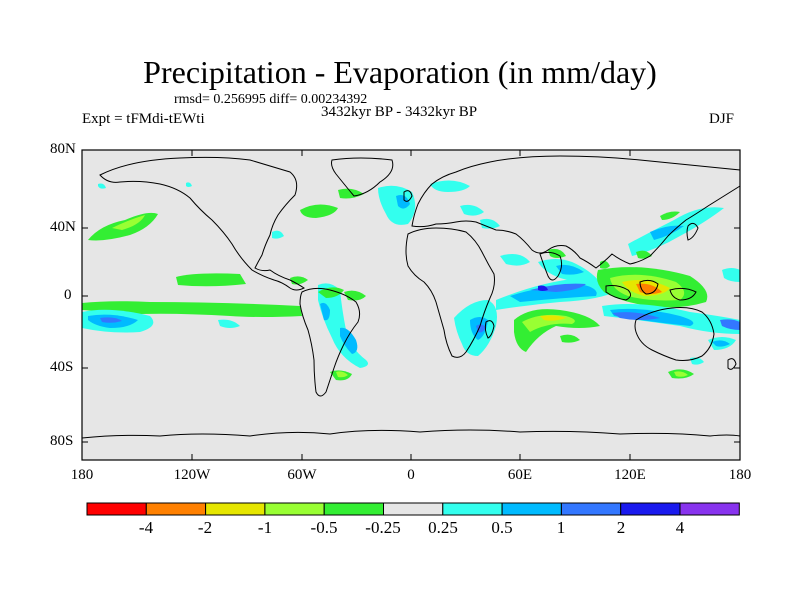 This screenshot has width=800, height=600. Describe the element at coordinates (411, 434) in the screenshot. I see `coastline-antarctica` at that location.